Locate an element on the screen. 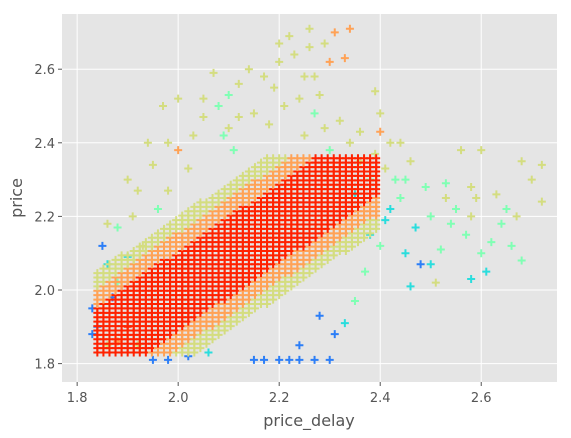 The width and height of the screenshot is (571, 438). y-tick-label: 2.0 is located at coordinates (44, 291).